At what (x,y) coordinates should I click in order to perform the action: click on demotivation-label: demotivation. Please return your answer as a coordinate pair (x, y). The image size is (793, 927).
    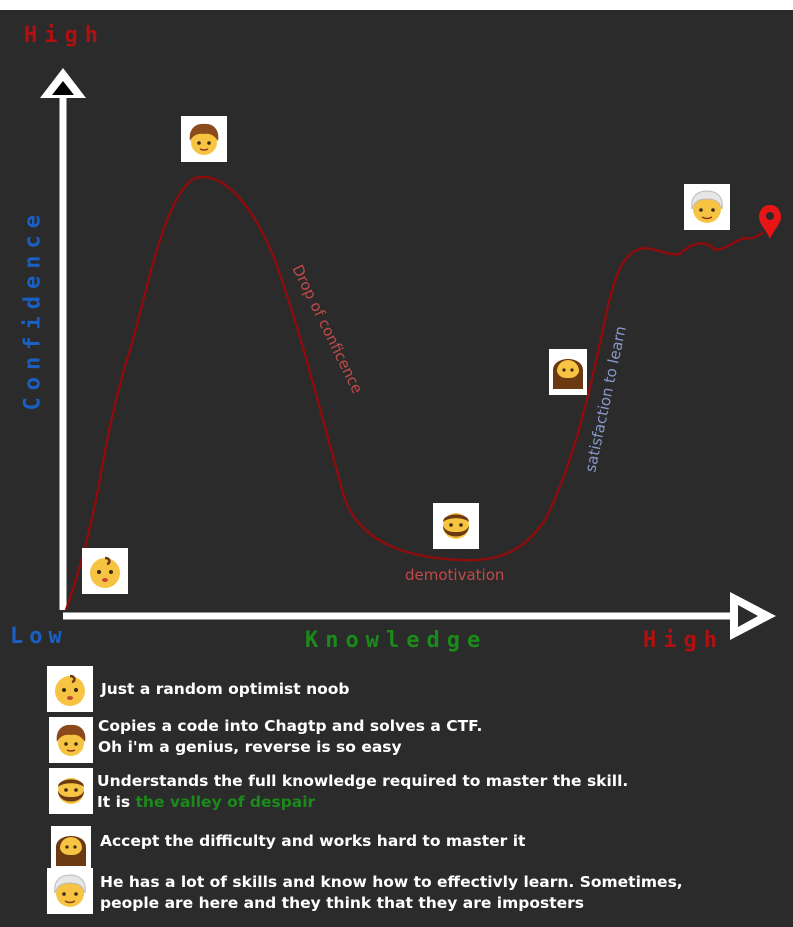
    Looking at the image, I should click on (454, 575).